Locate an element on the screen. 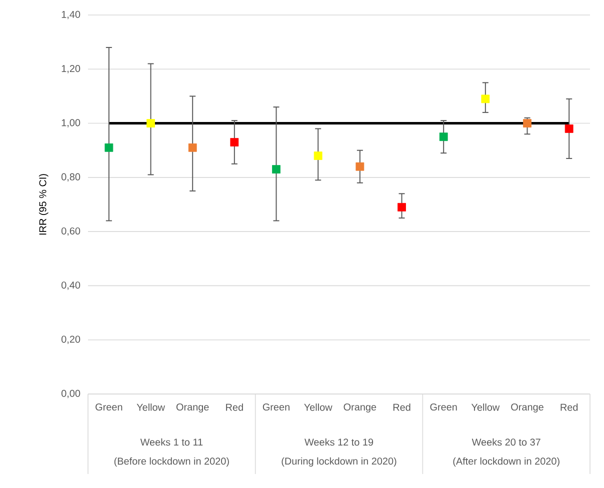 Image resolution: width=604 pixels, height=488 pixels. text: (During lockdown in 2020) is located at coordinates (339, 462).